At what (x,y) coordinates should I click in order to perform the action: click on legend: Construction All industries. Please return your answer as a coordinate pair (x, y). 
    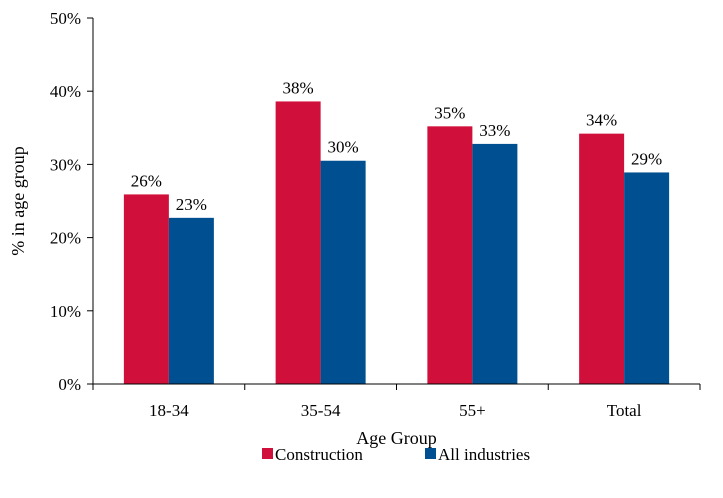
    Looking at the image, I should click on (396, 454).